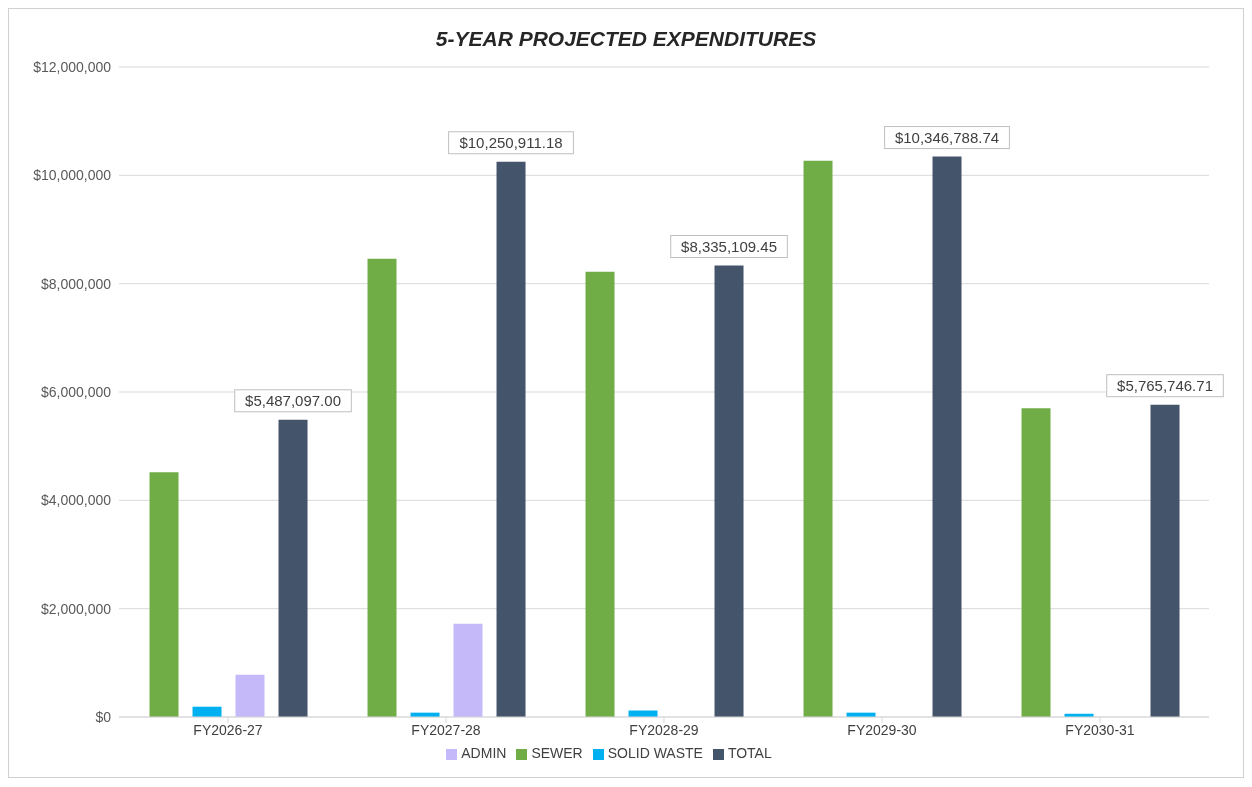 The width and height of the screenshot is (1252, 787). Describe the element at coordinates (655, 753) in the screenshot. I see `legend-label: SOLID WASTE` at that location.